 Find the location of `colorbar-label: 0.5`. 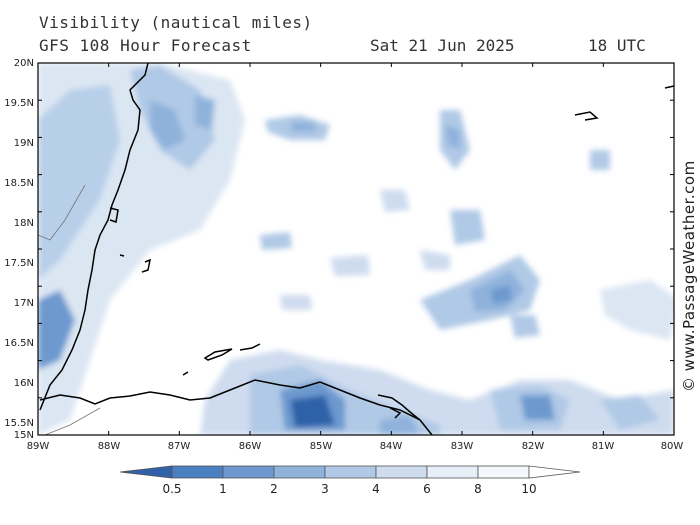

colorbar-label: 0.5 is located at coordinates (171, 489).